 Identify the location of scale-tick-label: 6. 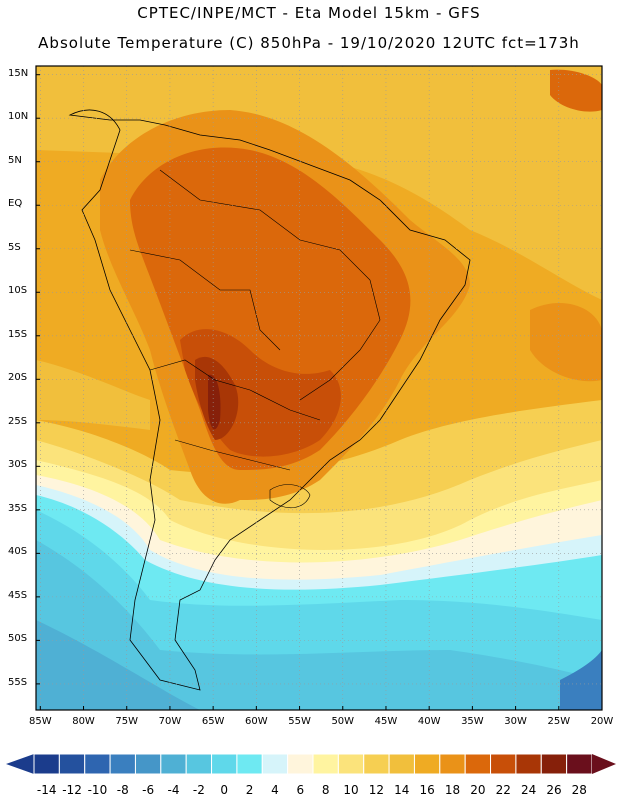
(300, 790).